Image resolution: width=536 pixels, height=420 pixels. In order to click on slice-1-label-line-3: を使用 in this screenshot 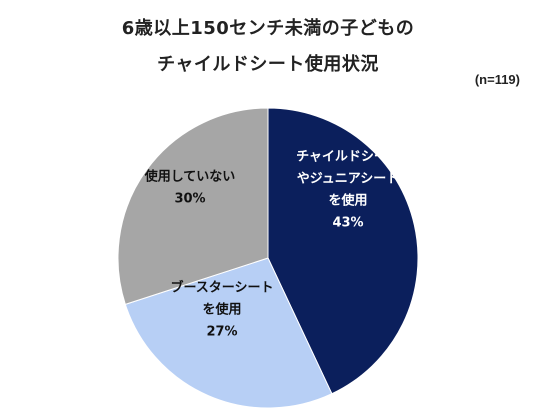, I will do `click(347, 201)`.